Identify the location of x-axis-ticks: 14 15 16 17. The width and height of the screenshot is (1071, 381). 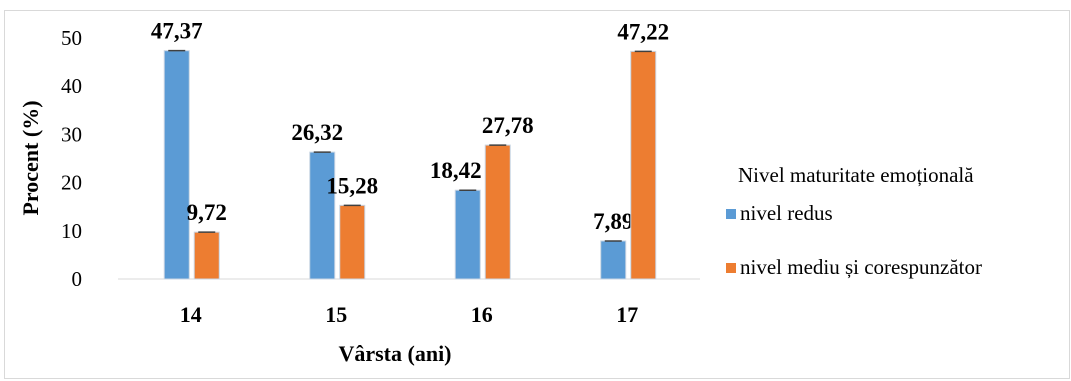
(409, 314).